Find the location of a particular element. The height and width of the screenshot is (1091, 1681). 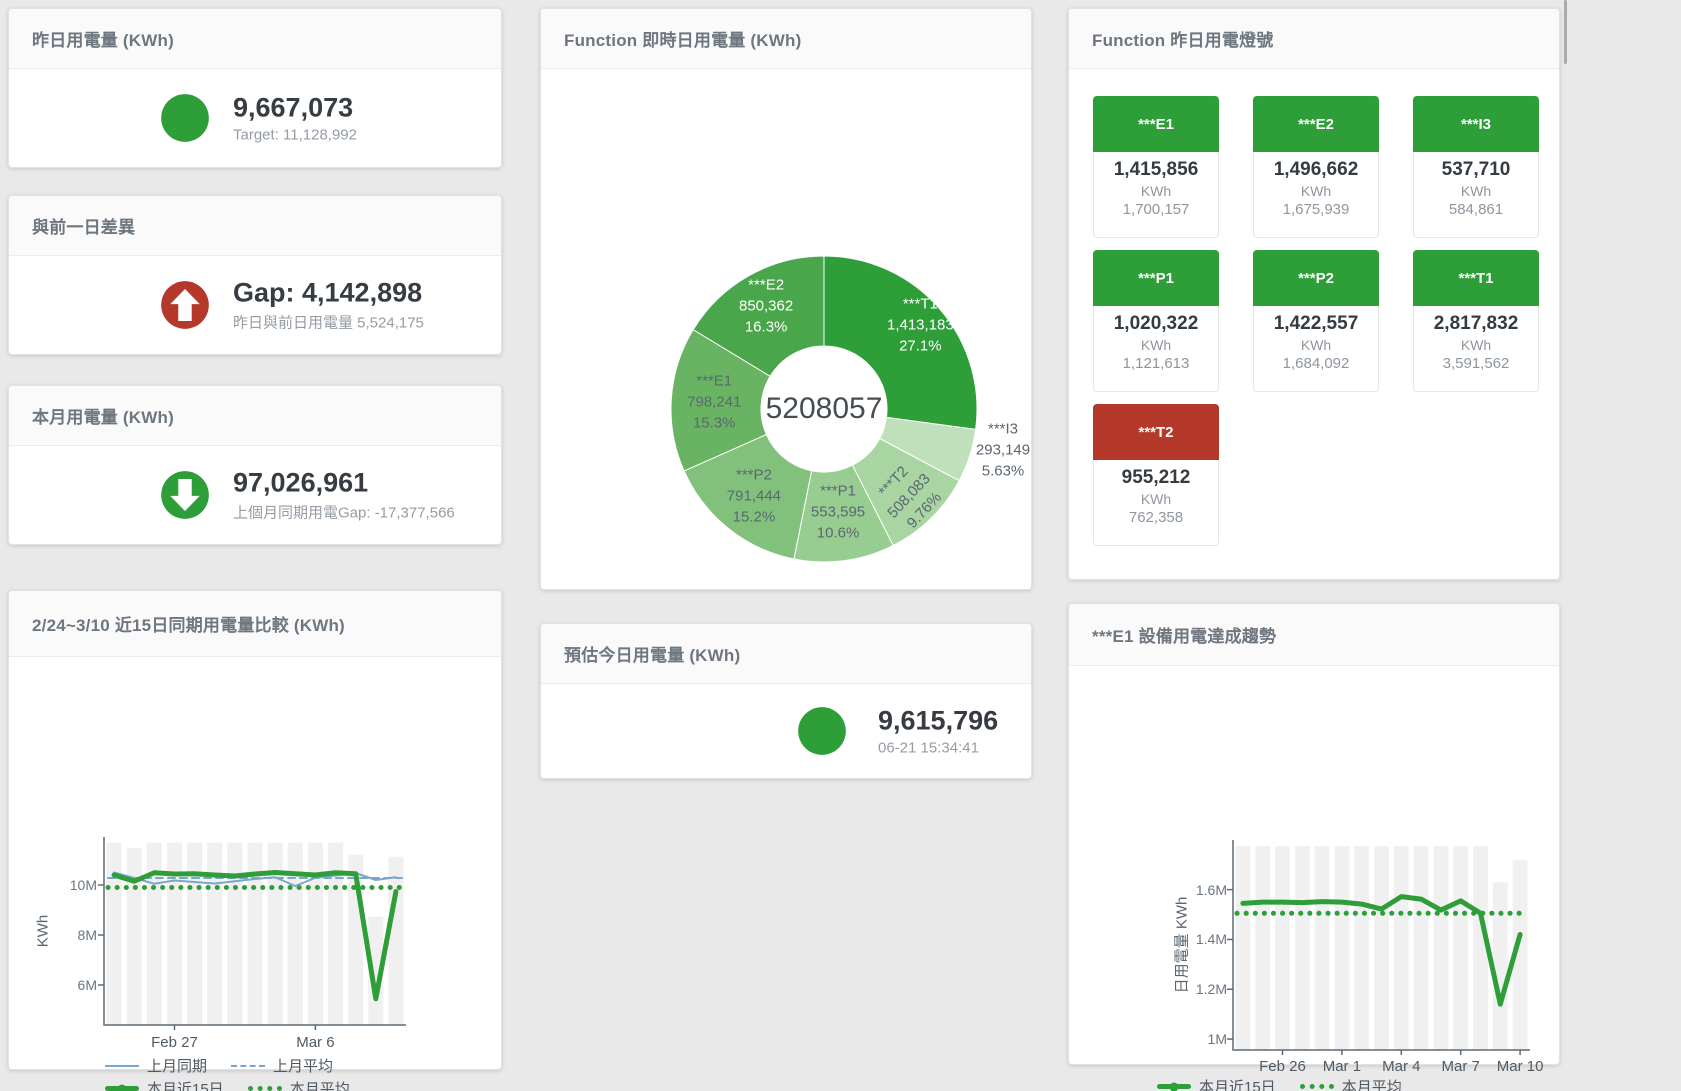

status-tile-T2: ***T2 955,212 KWh 762,358 is located at coordinates (1156, 475).